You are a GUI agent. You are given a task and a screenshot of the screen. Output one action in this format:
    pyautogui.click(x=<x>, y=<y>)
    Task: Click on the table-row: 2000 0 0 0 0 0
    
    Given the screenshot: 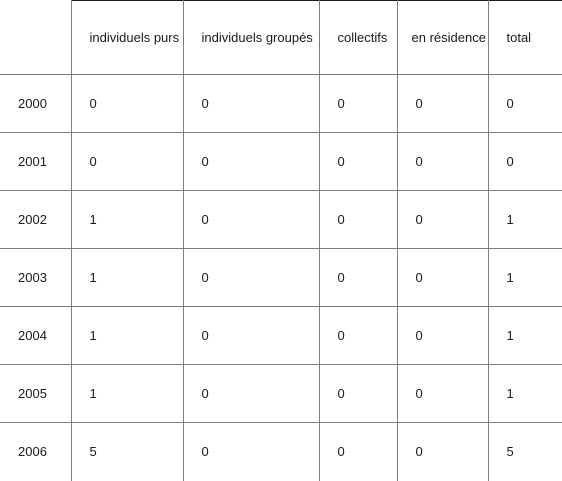 What is the action you would take?
    pyautogui.click(x=281, y=103)
    